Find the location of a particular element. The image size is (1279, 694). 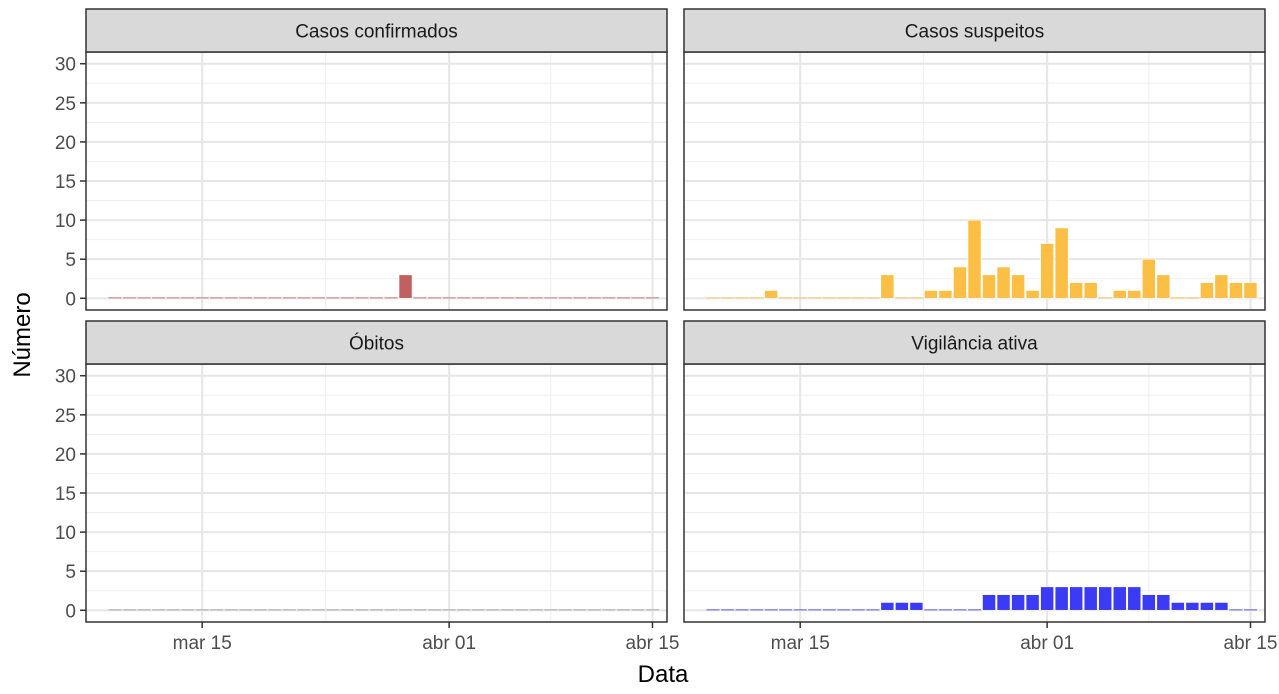

facet-strip-title: Casos confirmados is located at coordinates (376, 32).